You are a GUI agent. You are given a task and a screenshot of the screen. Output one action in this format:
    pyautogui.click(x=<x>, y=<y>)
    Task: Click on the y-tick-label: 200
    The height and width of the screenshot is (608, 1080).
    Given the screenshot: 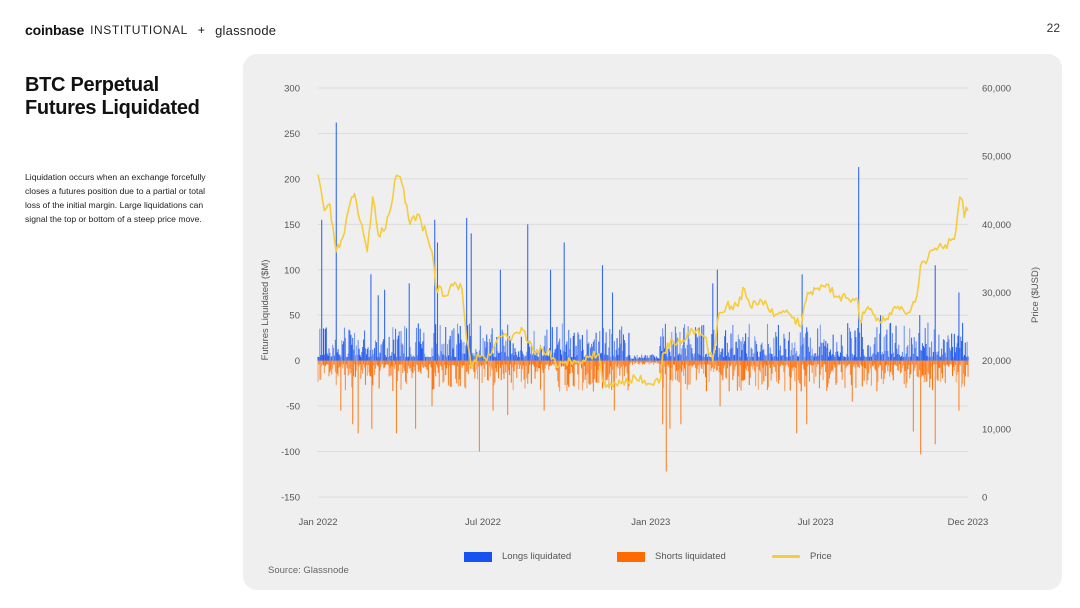 What is the action you would take?
    pyautogui.click(x=292, y=179)
    